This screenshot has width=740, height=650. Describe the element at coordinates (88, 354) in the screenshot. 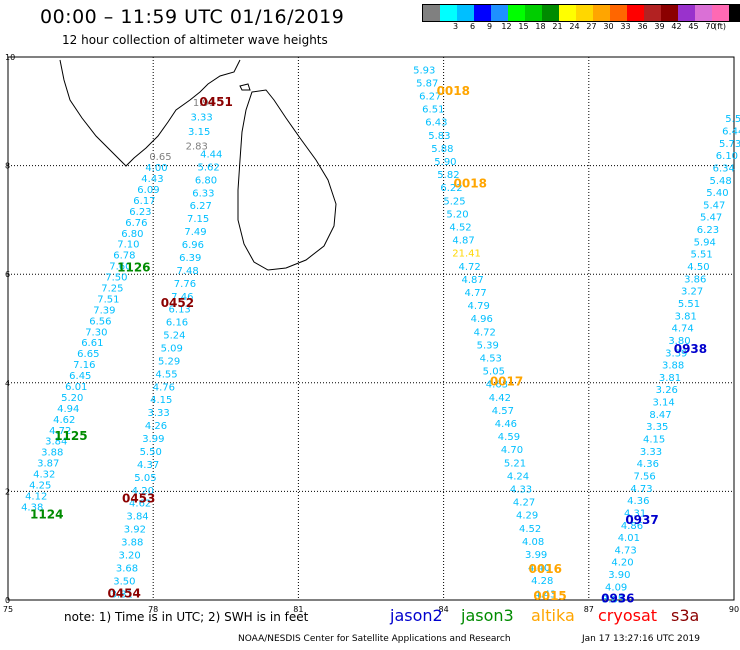

I see `wave-height-value: 6.65` at that location.